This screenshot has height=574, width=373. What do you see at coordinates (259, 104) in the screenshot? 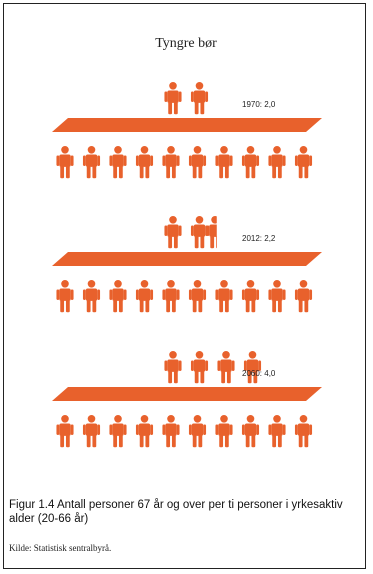
I see `year-label-1970: 1970: 2,0` at bounding box center [259, 104].